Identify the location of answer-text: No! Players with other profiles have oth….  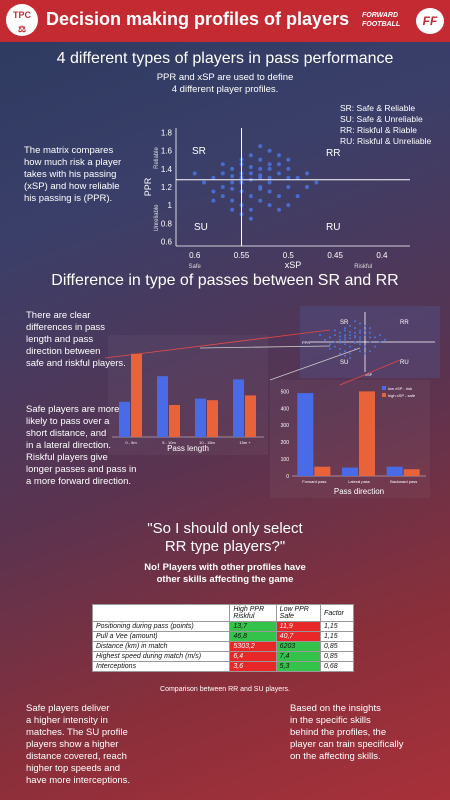
(225, 573).